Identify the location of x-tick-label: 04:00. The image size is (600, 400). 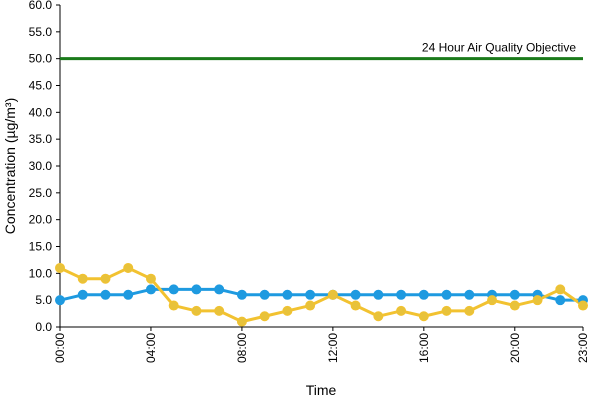
(151, 348).